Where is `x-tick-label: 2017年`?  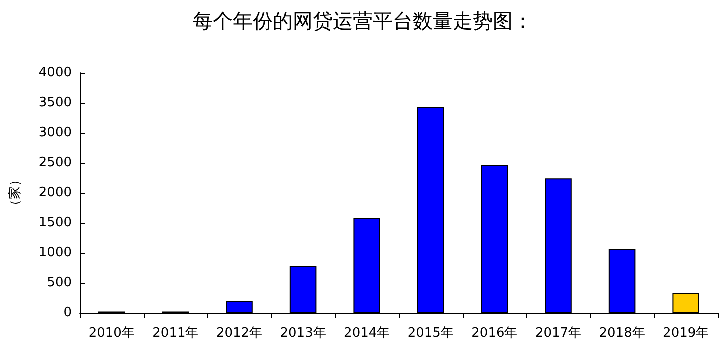 x-tick-label: 2017年 is located at coordinates (558, 333).